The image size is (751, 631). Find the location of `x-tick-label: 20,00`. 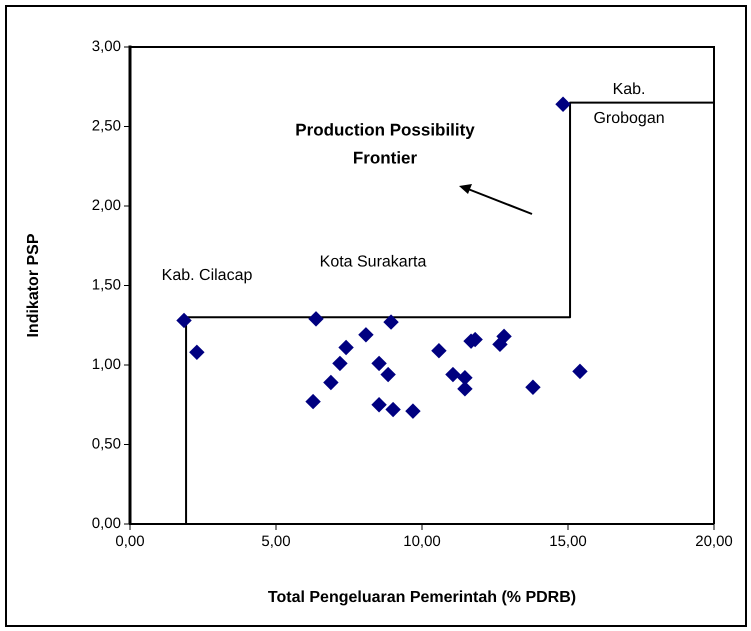

x-tick-label: 20,00 is located at coordinates (714, 541).